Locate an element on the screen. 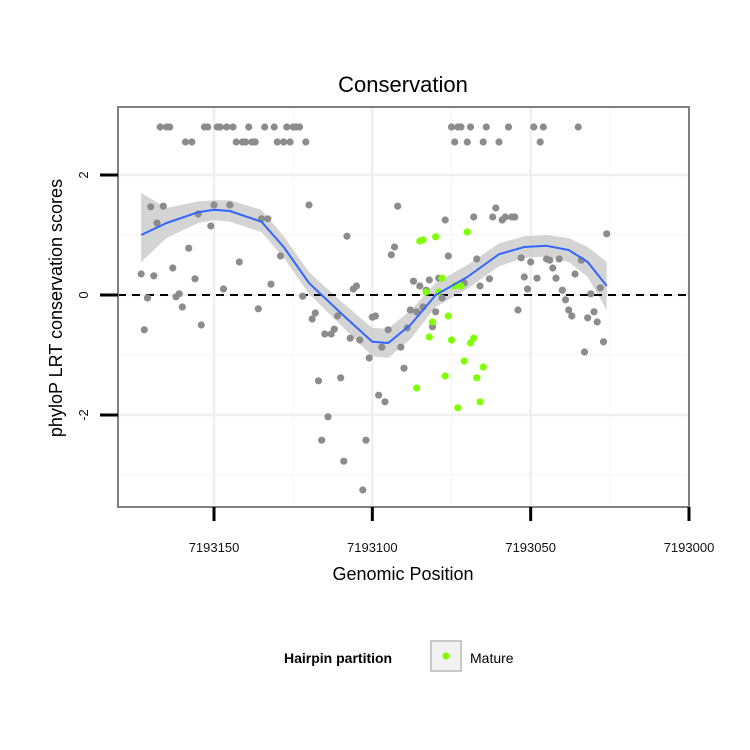 Image resolution: width=750 pixels, height=750 pixels. y-tick-label: -2 is located at coordinates (83, 415).